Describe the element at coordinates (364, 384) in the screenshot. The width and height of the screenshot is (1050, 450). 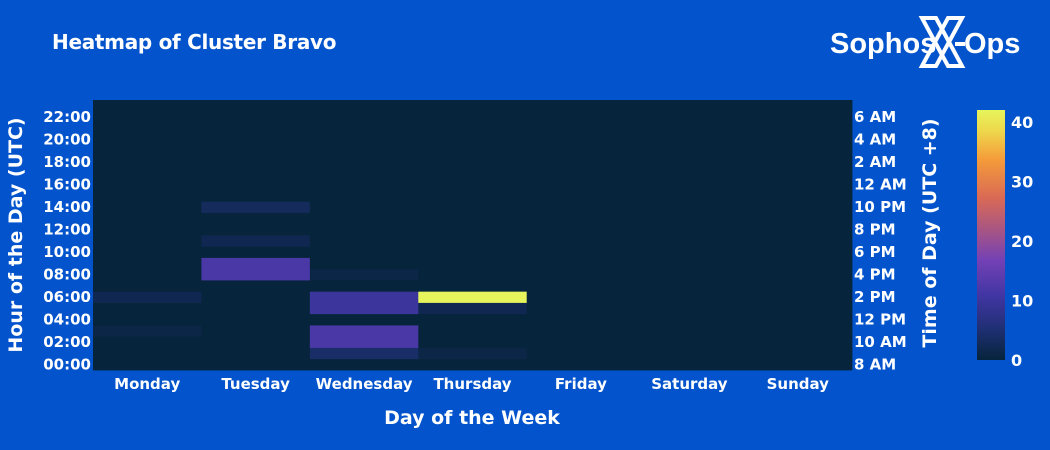
I see `x-tick-label: Wednesday` at that location.